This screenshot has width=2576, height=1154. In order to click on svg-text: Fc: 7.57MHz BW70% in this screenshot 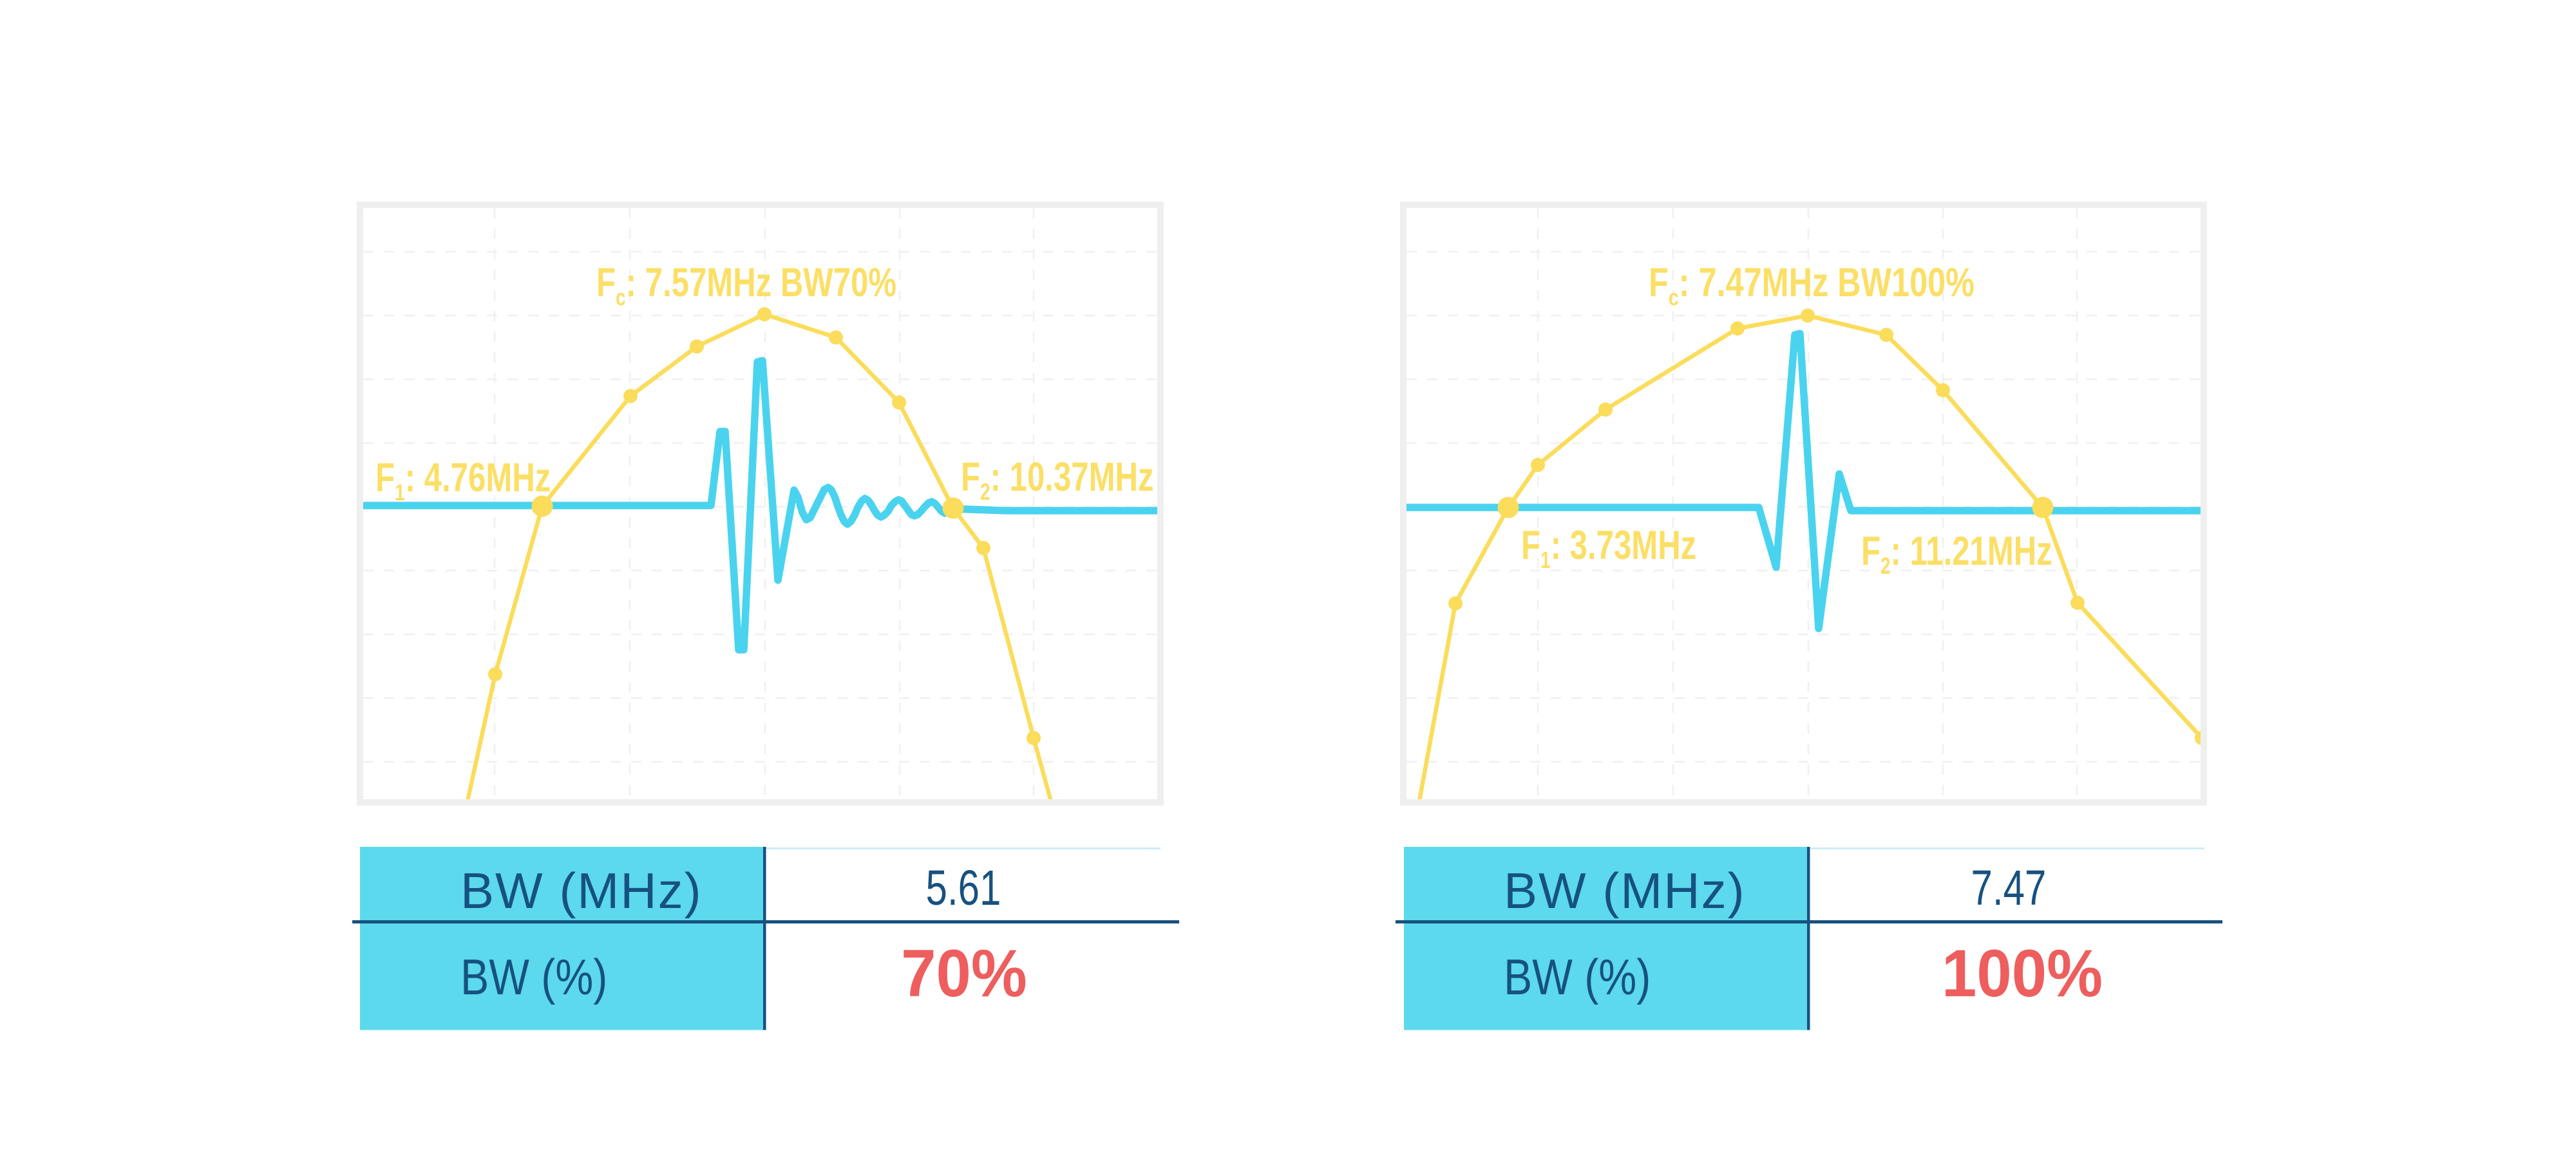, I will do `click(746, 285)`.